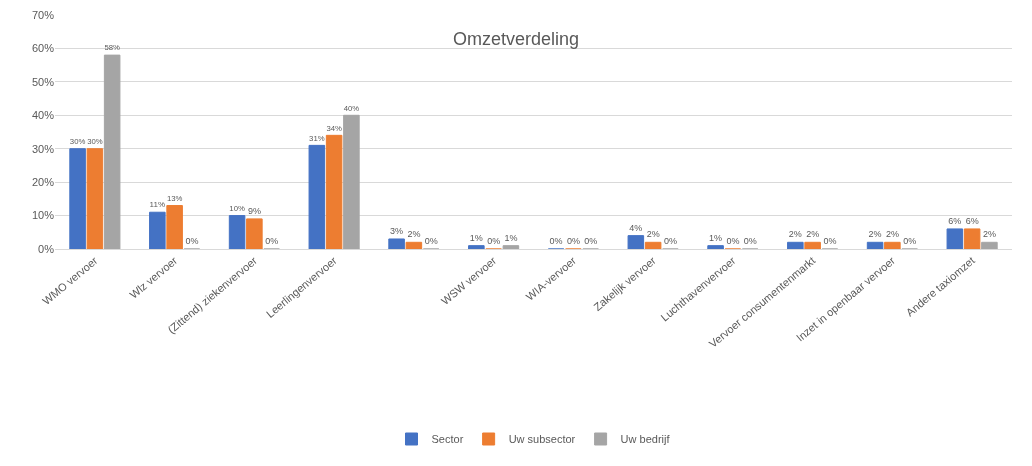 The width and height of the screenshot is (1032, 466). I want to click on y-tick-label: 0%, so click(46, 248).